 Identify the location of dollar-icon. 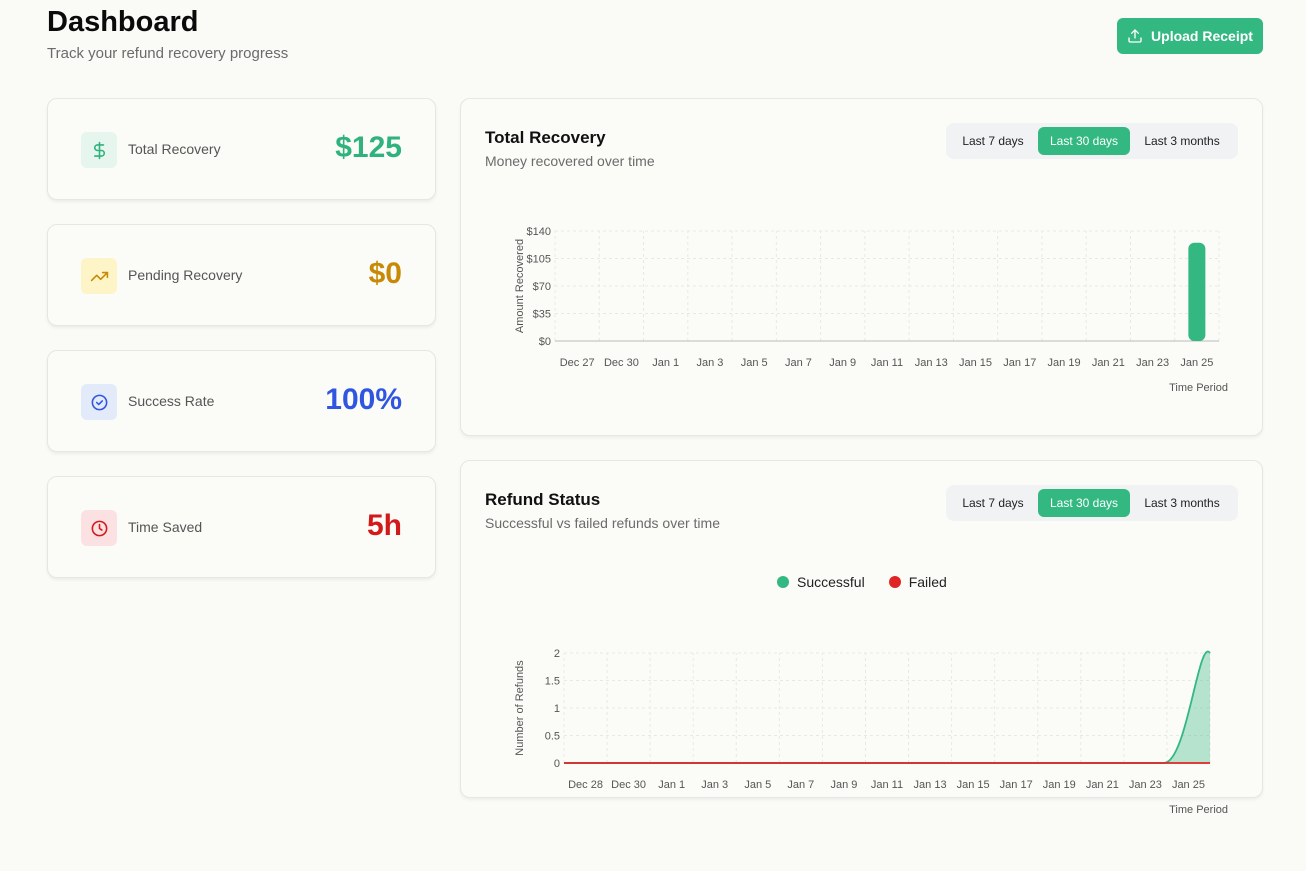
(99, 150).